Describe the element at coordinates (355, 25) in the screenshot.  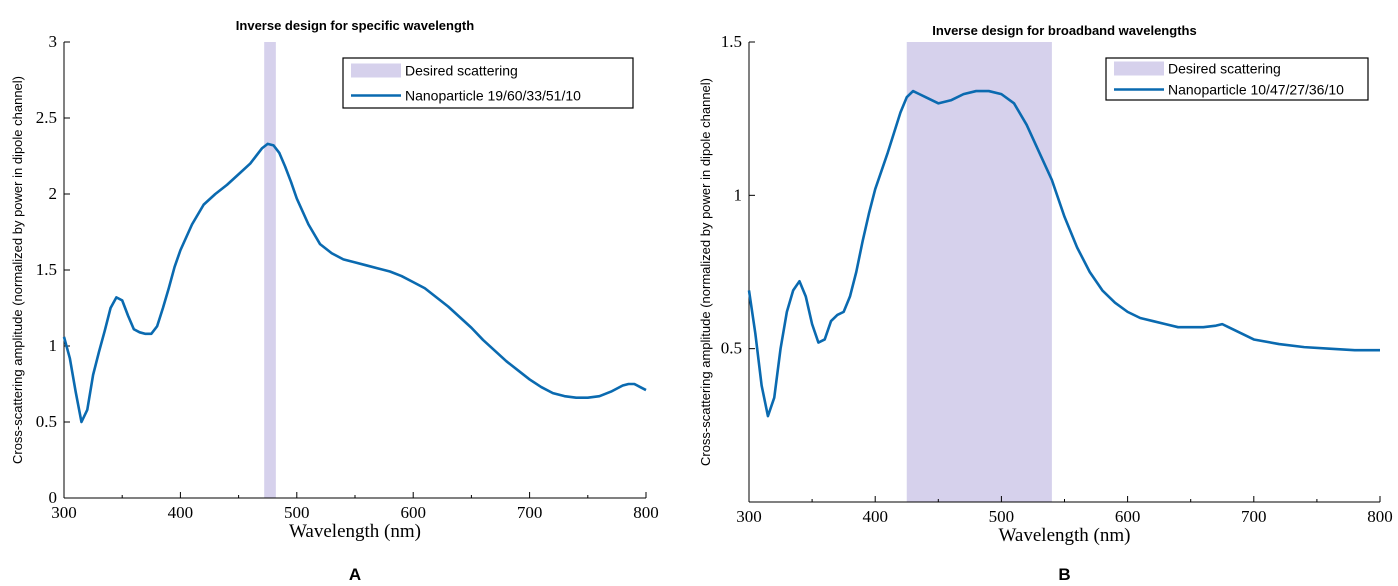
I see `chart-title: Inverse design for specific wavelength` at that location.